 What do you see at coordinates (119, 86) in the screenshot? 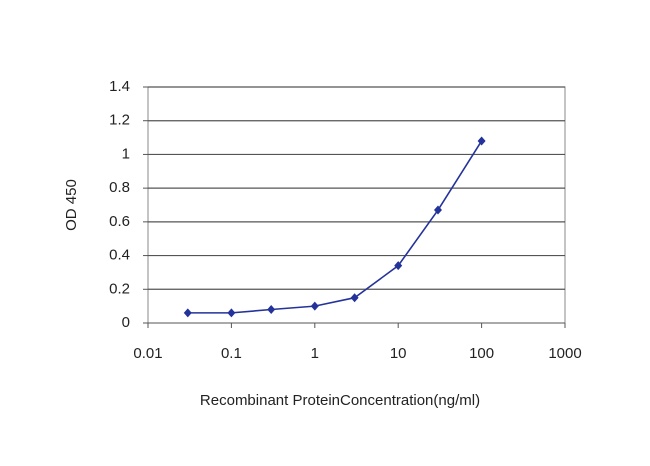
I see `y-tick-label: 1.4` at bounding box center [119, 86].